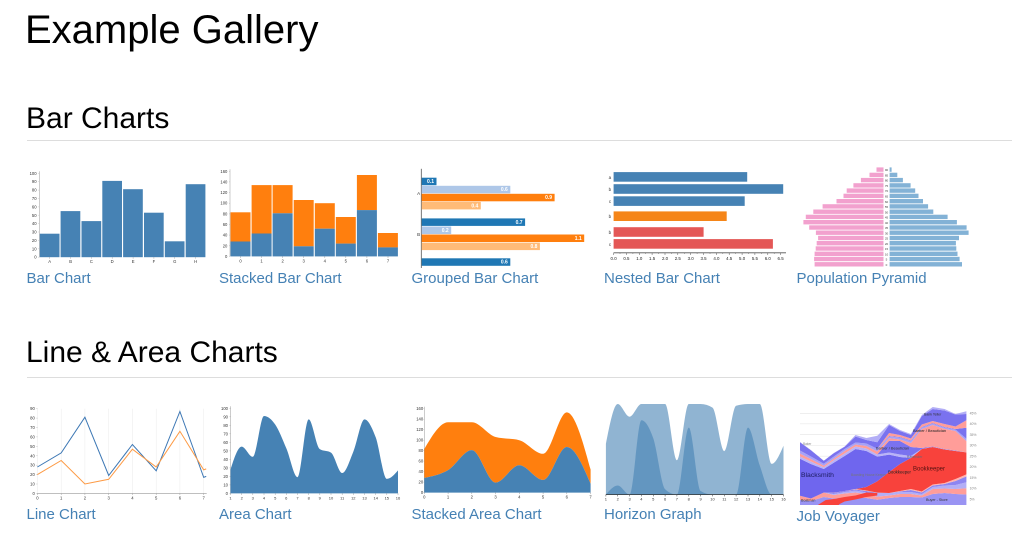 The height and width of the screenshot is (560, 1016). Describe the element at coordinates (748, 499) in the screenshot. I see `svg-text: 13` at that location.